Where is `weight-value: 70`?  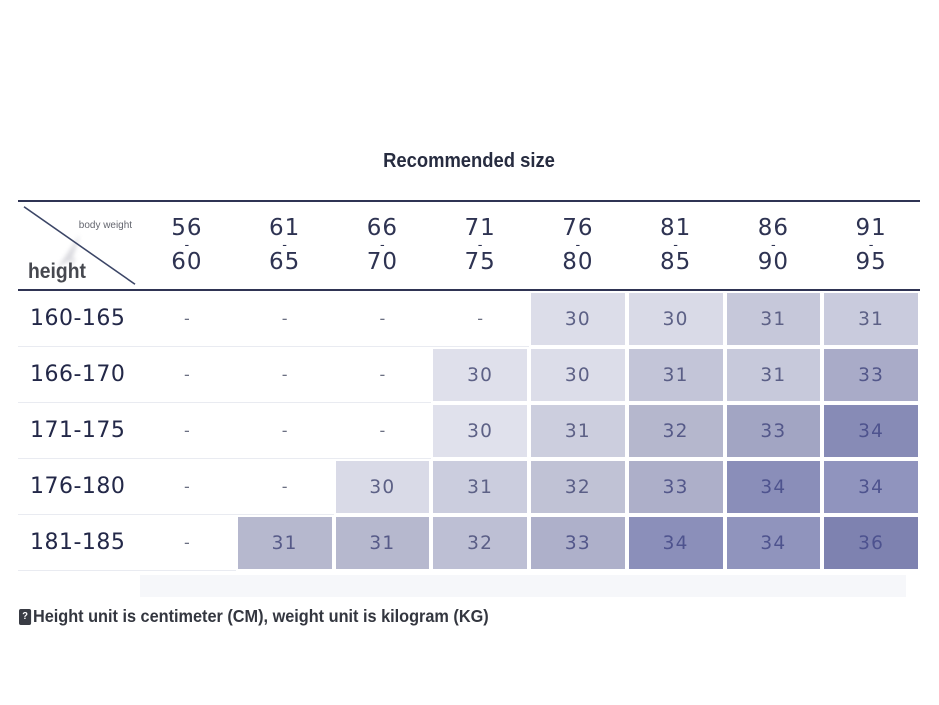 weight-value: 70 is located at coordinates (382, 262).